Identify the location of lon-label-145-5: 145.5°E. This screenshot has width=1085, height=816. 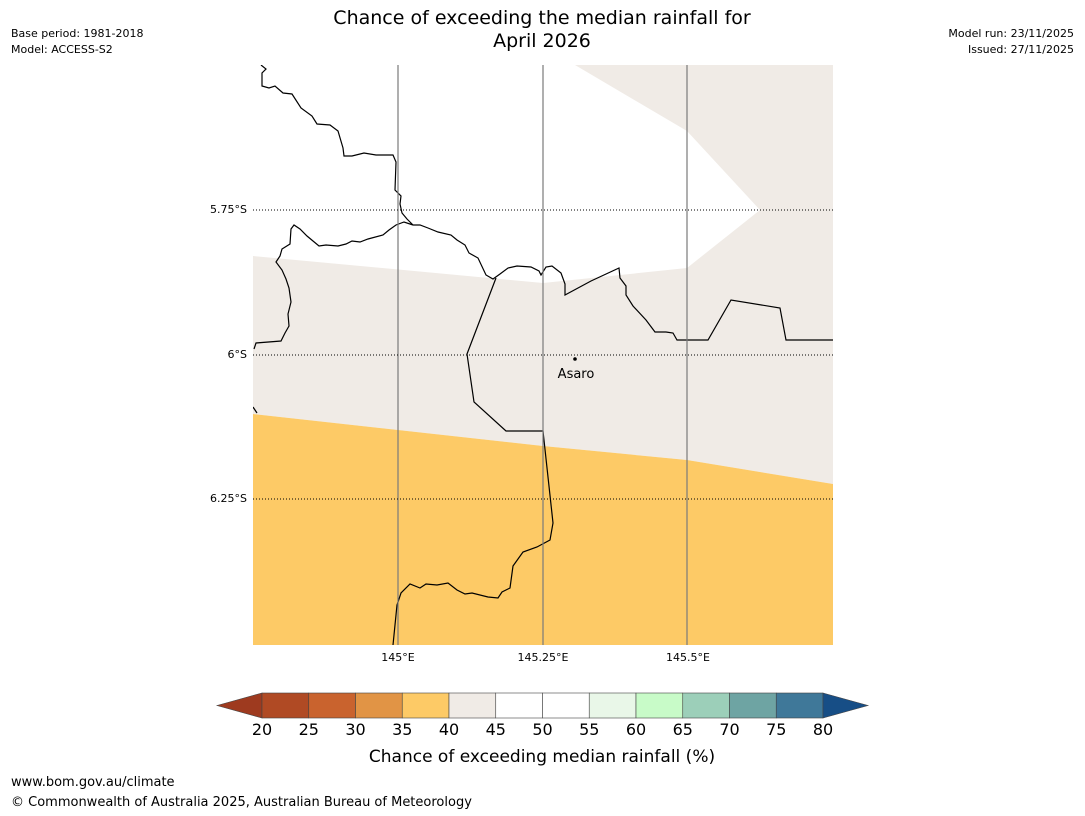
(688, 657).